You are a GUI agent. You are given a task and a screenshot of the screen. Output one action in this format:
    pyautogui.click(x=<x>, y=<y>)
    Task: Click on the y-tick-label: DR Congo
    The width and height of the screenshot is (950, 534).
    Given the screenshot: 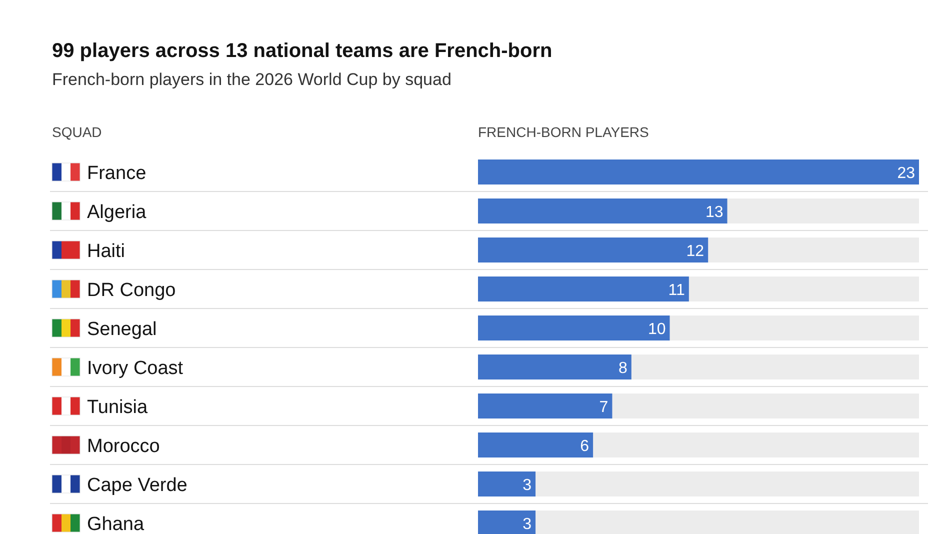 What is the action you would take?
    pyautogui.click(x=131, y=290)
    